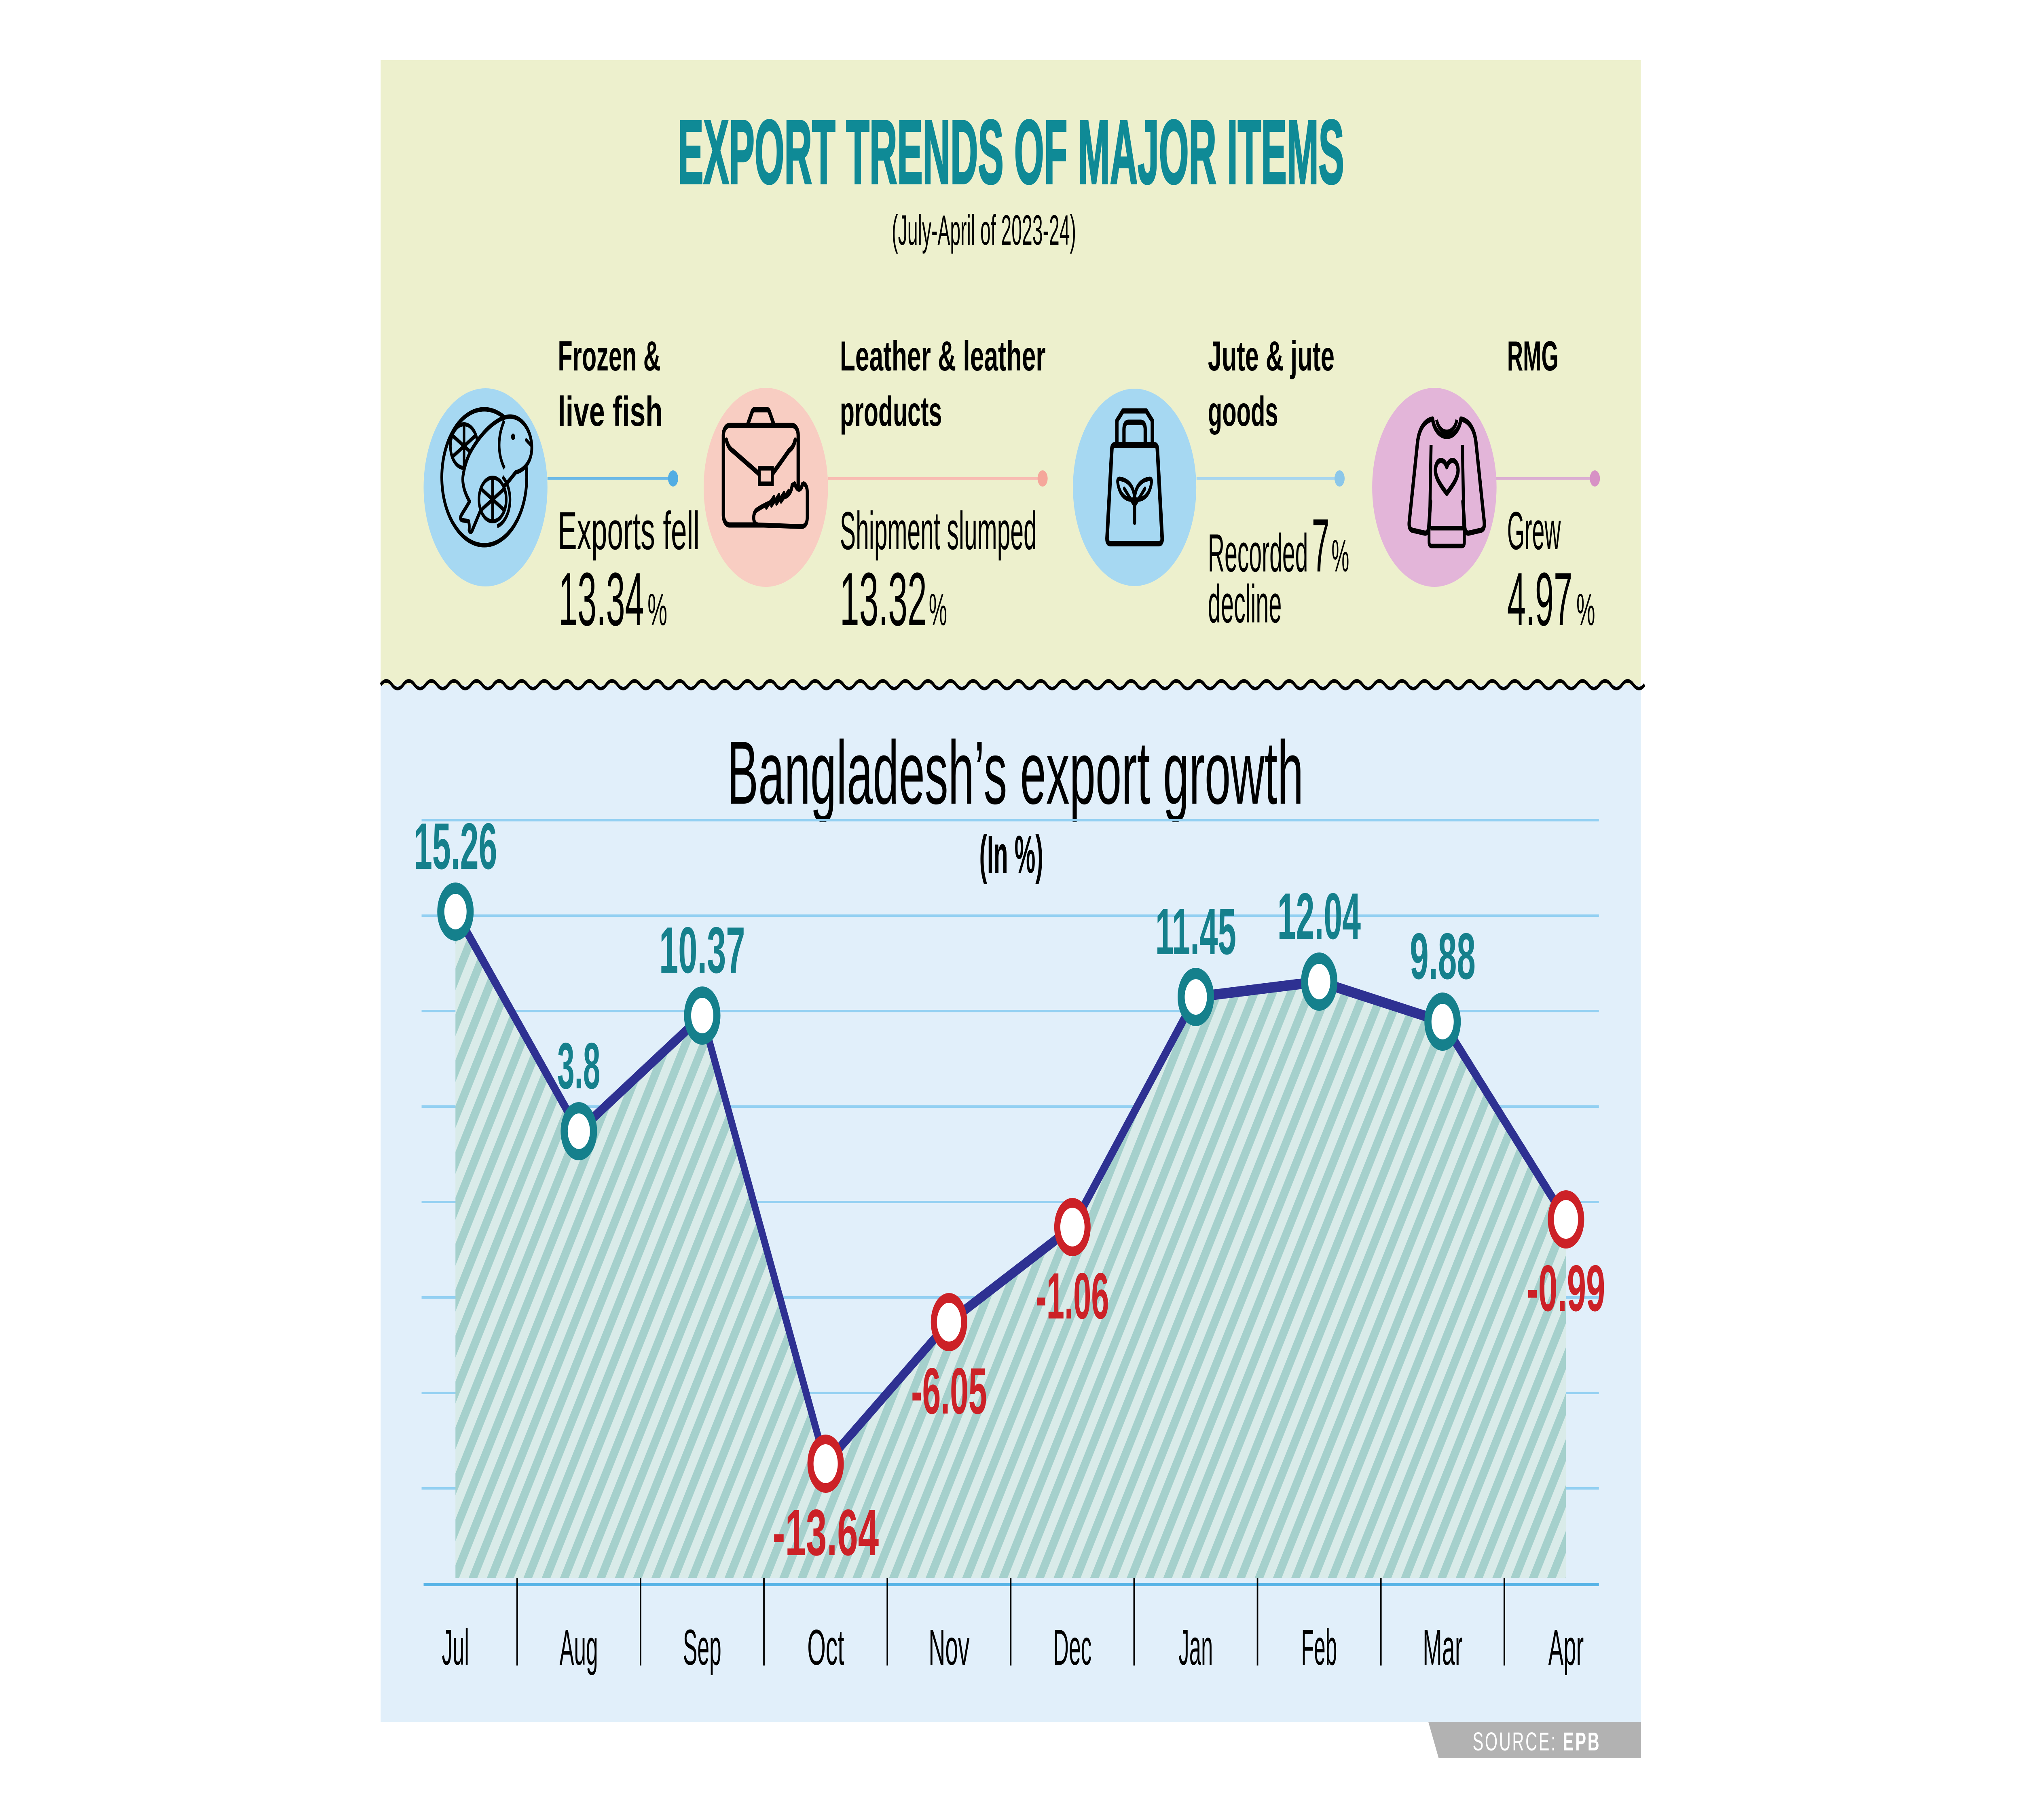  I want to click on svg-text: live fish, so click(610, 411).